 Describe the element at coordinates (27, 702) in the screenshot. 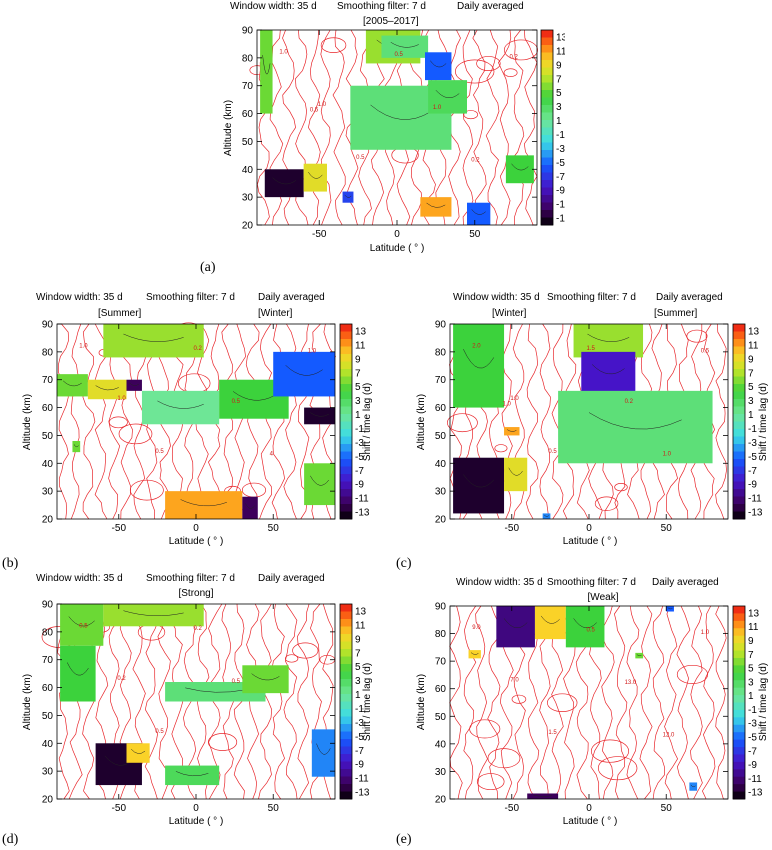

I see `y-axis-label: Altitude (km)` at that location.